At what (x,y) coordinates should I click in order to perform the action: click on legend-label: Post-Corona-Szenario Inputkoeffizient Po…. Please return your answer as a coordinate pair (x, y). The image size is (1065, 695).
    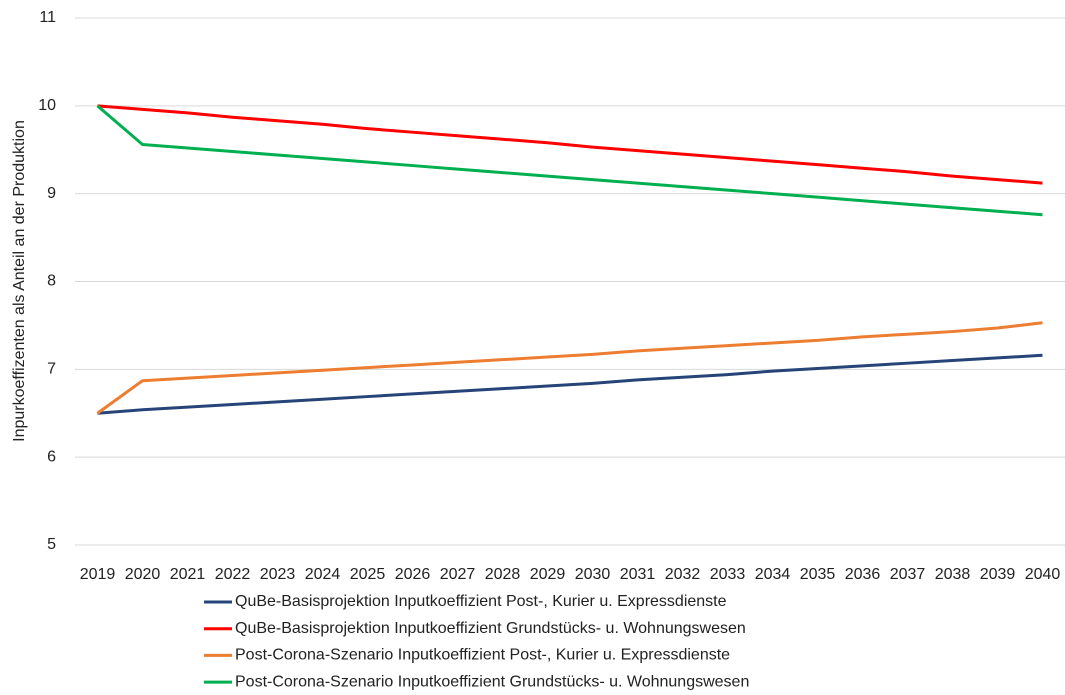
    Looking at the image, I should click on (482, 655).